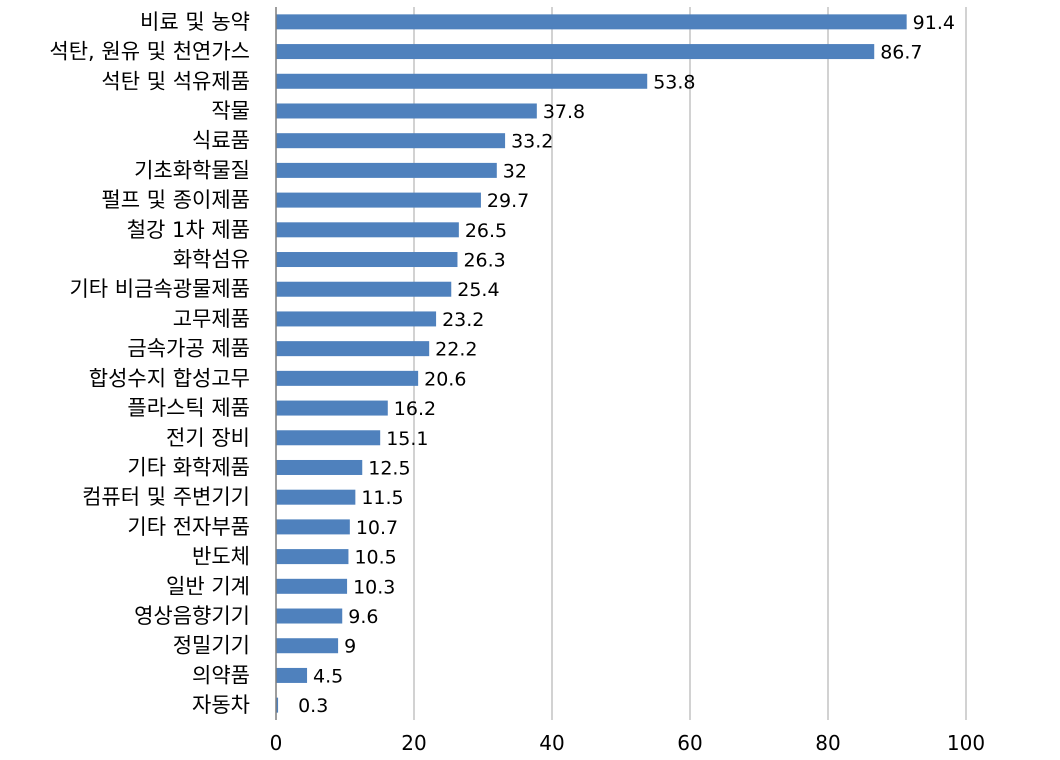 The image size is (1060, 760). Describe the element at coordinates (508, 201) in the screenshot. I see `data-label: 29.7` at that location.